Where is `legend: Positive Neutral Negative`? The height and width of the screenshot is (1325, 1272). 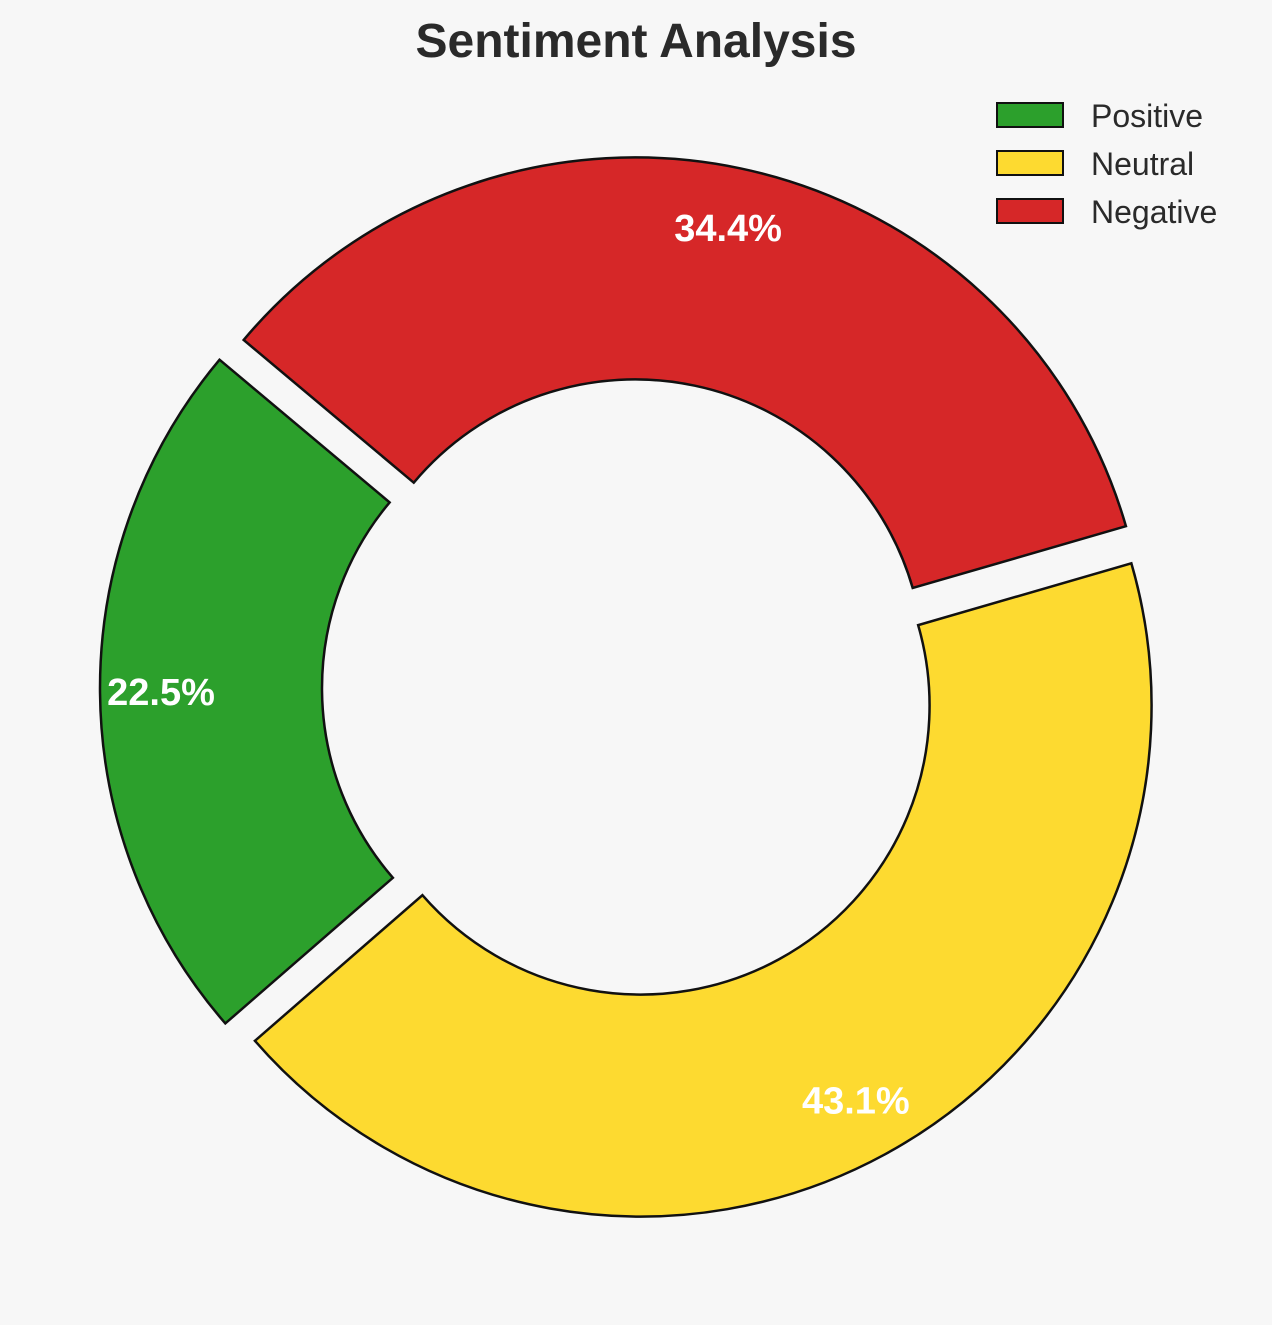
legend: Positive Neutral Negative is located at coordinates (1106, 164).